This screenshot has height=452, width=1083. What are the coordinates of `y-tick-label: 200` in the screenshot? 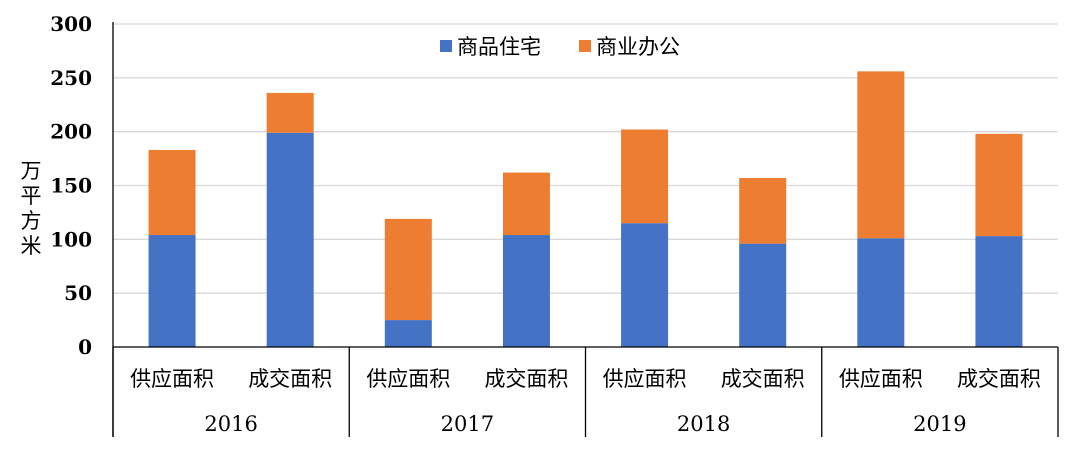 It's located at (71, 132).